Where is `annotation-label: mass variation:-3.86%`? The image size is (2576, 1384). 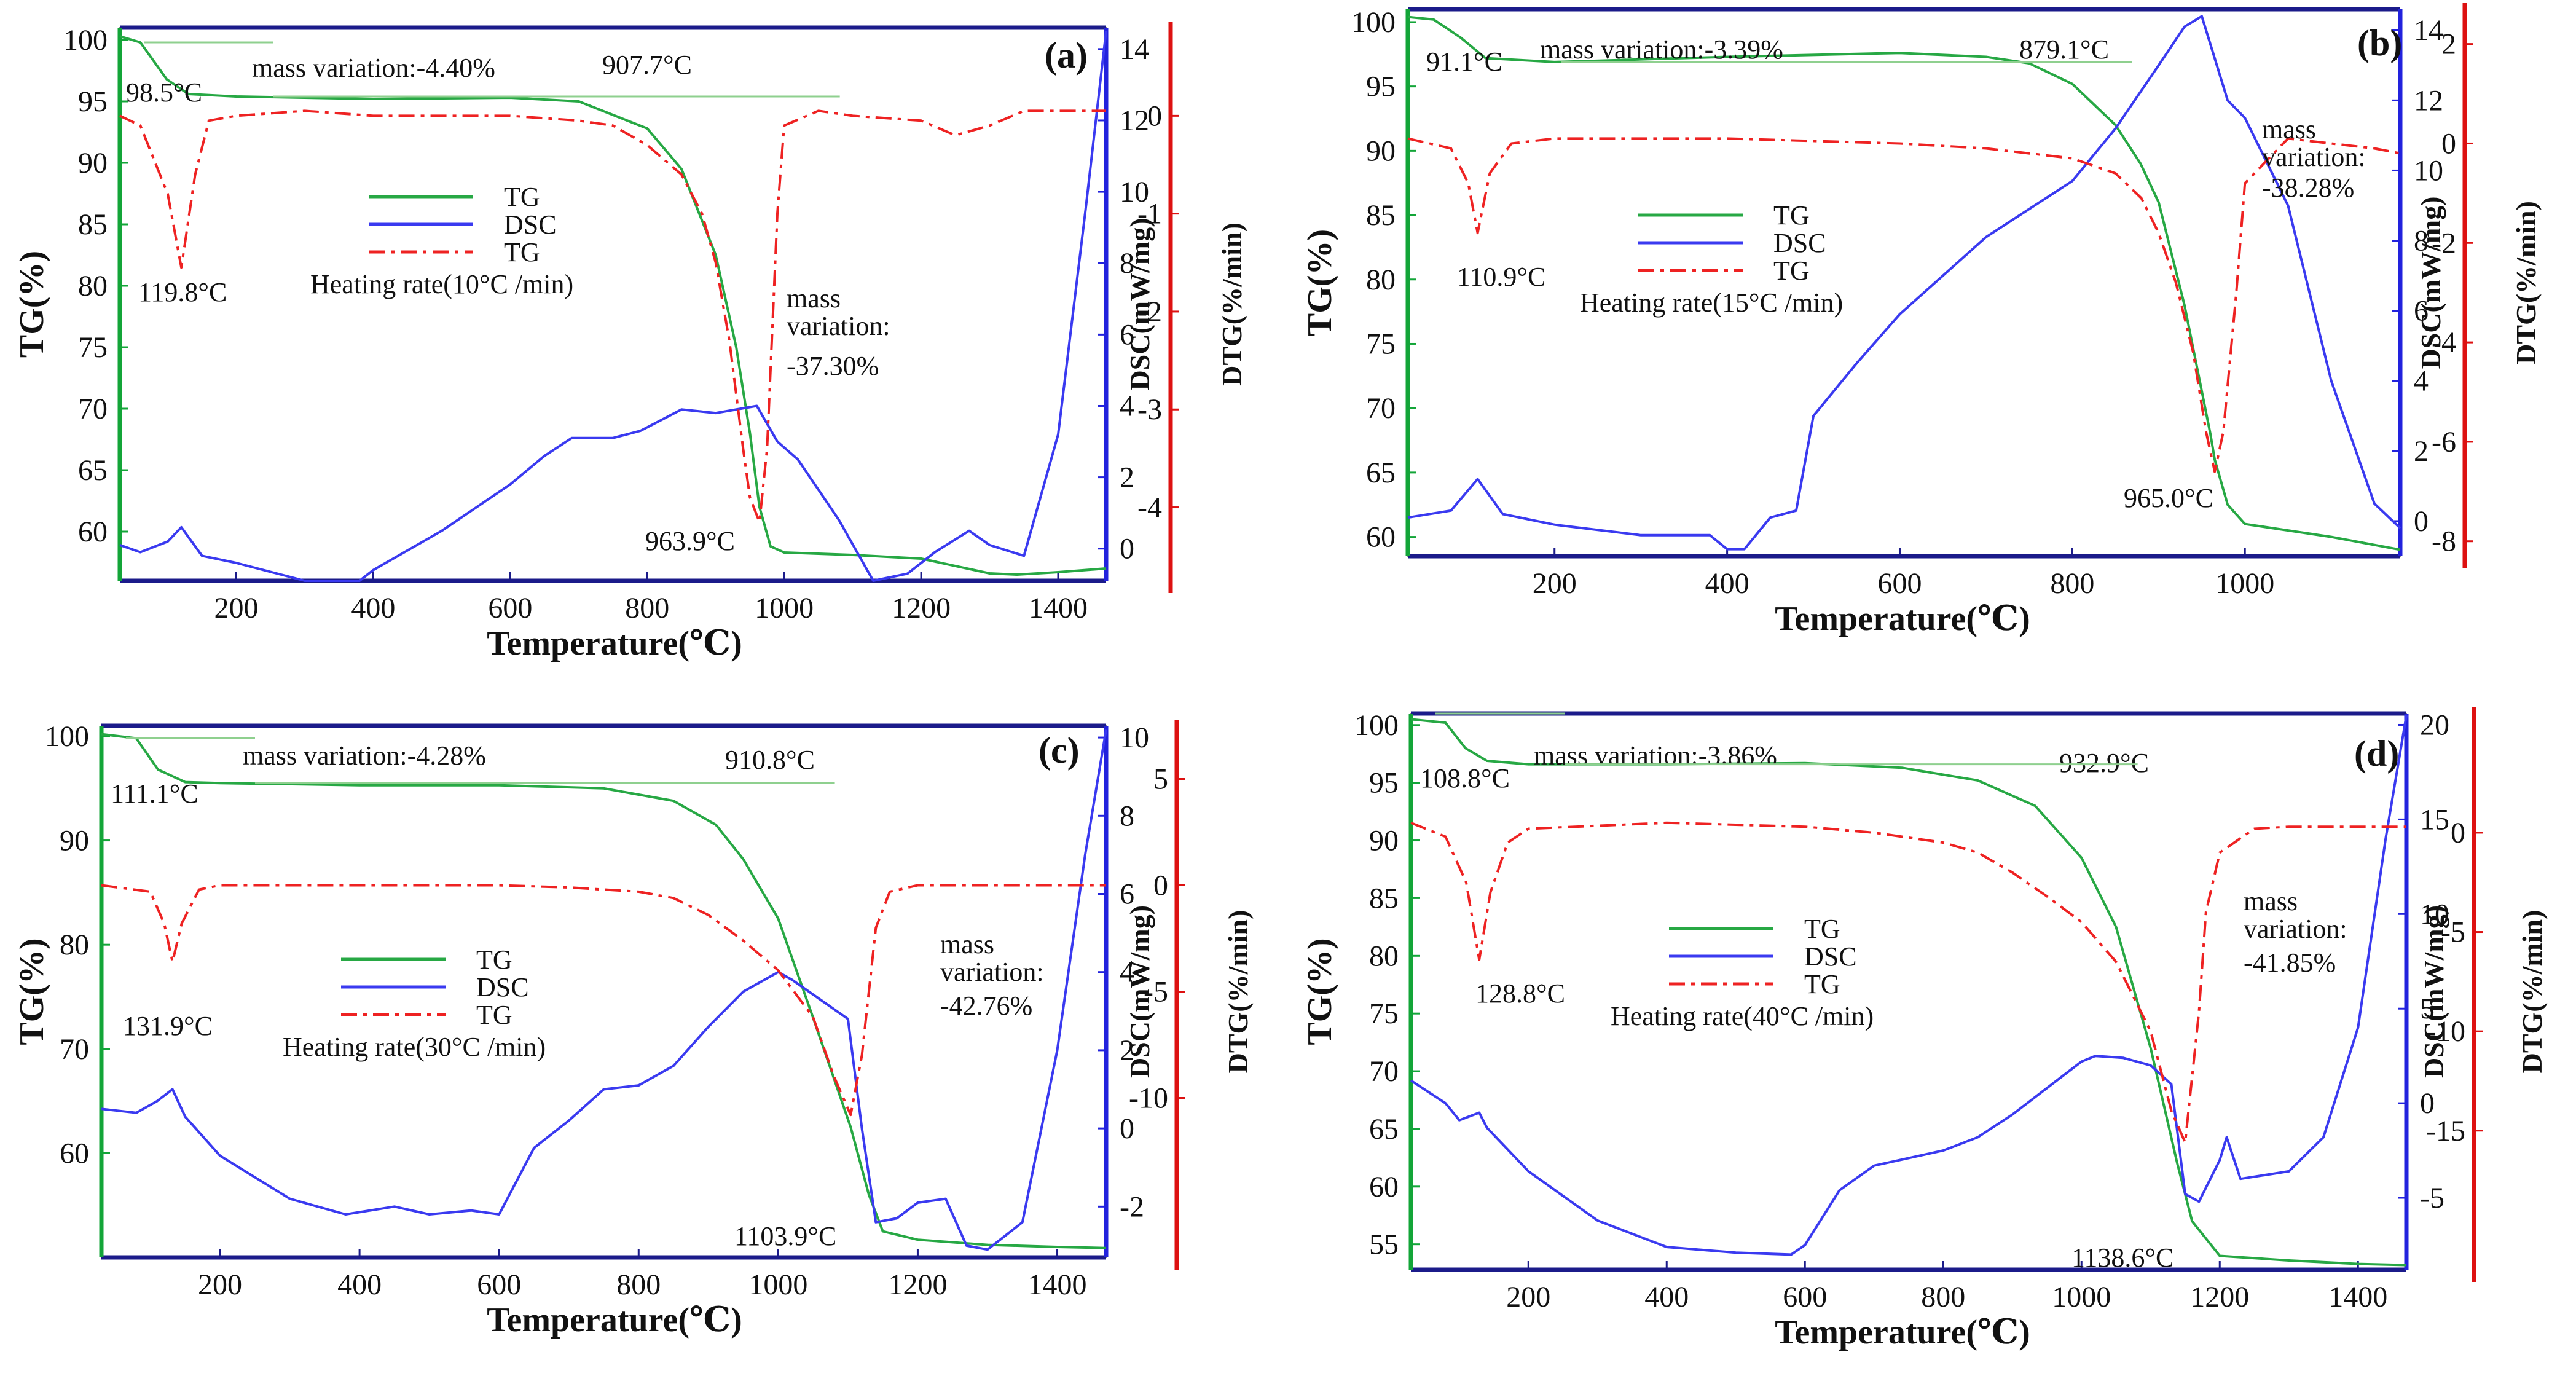
annotation-label: mass variation:-3.86% is located at coordinates (1655, 756).